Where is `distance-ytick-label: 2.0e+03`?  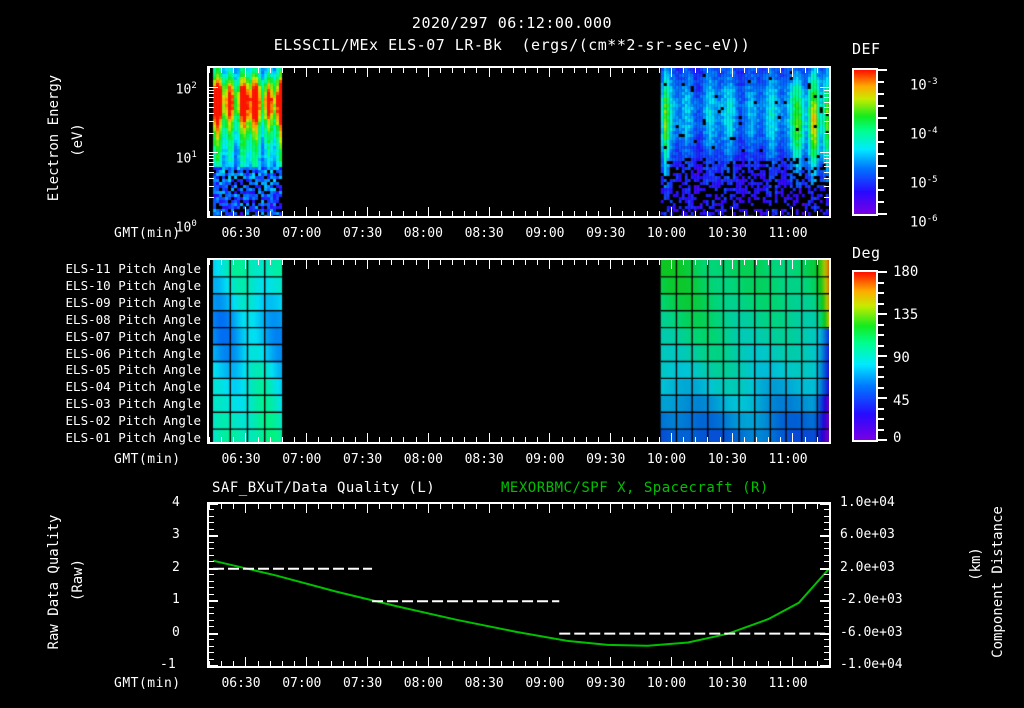 distance-ytick-label: 2.0e+03 is located at coordinates (867, 567).